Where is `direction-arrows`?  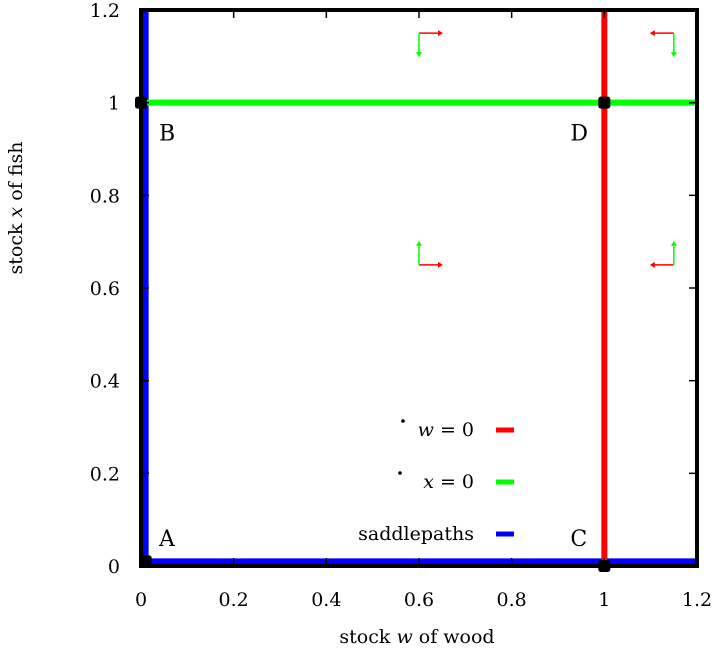
direction-arrows is located at coordinates (546, 149).